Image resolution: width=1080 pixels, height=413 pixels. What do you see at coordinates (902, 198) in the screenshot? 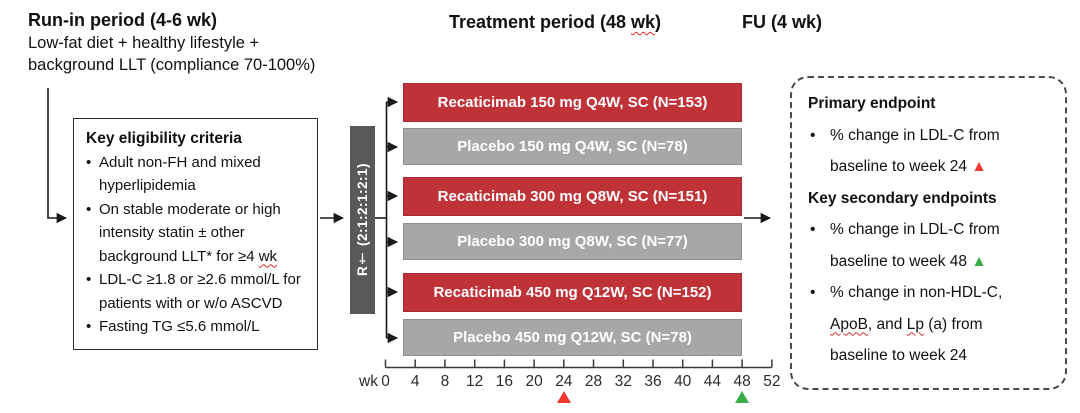
I see `secondary-endpoints-title: Key secondary endpoints` at bounding box center [902, 198].